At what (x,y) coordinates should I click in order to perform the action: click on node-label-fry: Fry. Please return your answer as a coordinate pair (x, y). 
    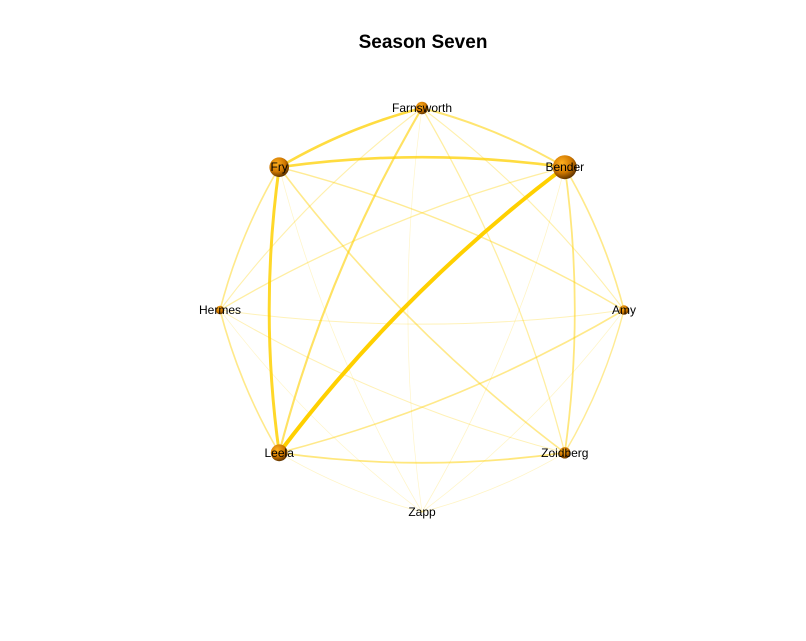
    Looking at the image, I should click on (279, 167).